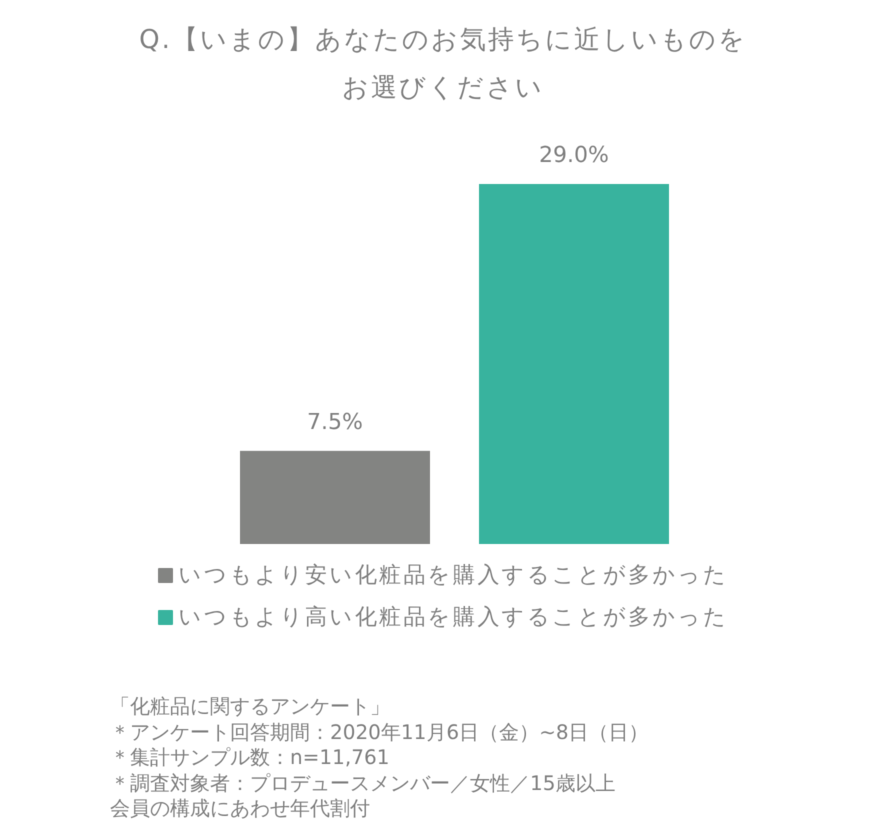 Image resolution: width=886 pixels, height=836 pixels. What do you see at coordinates (240, 809) in the screenshot?
I see `text: 会員の構成にあわせ年代割付` at bounding box center [240, 809].